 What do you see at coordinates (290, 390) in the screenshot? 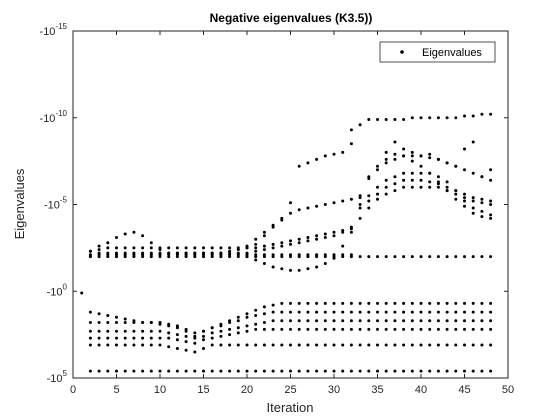
I see `x-tick-label: 25` at bounding box center [290, 390].